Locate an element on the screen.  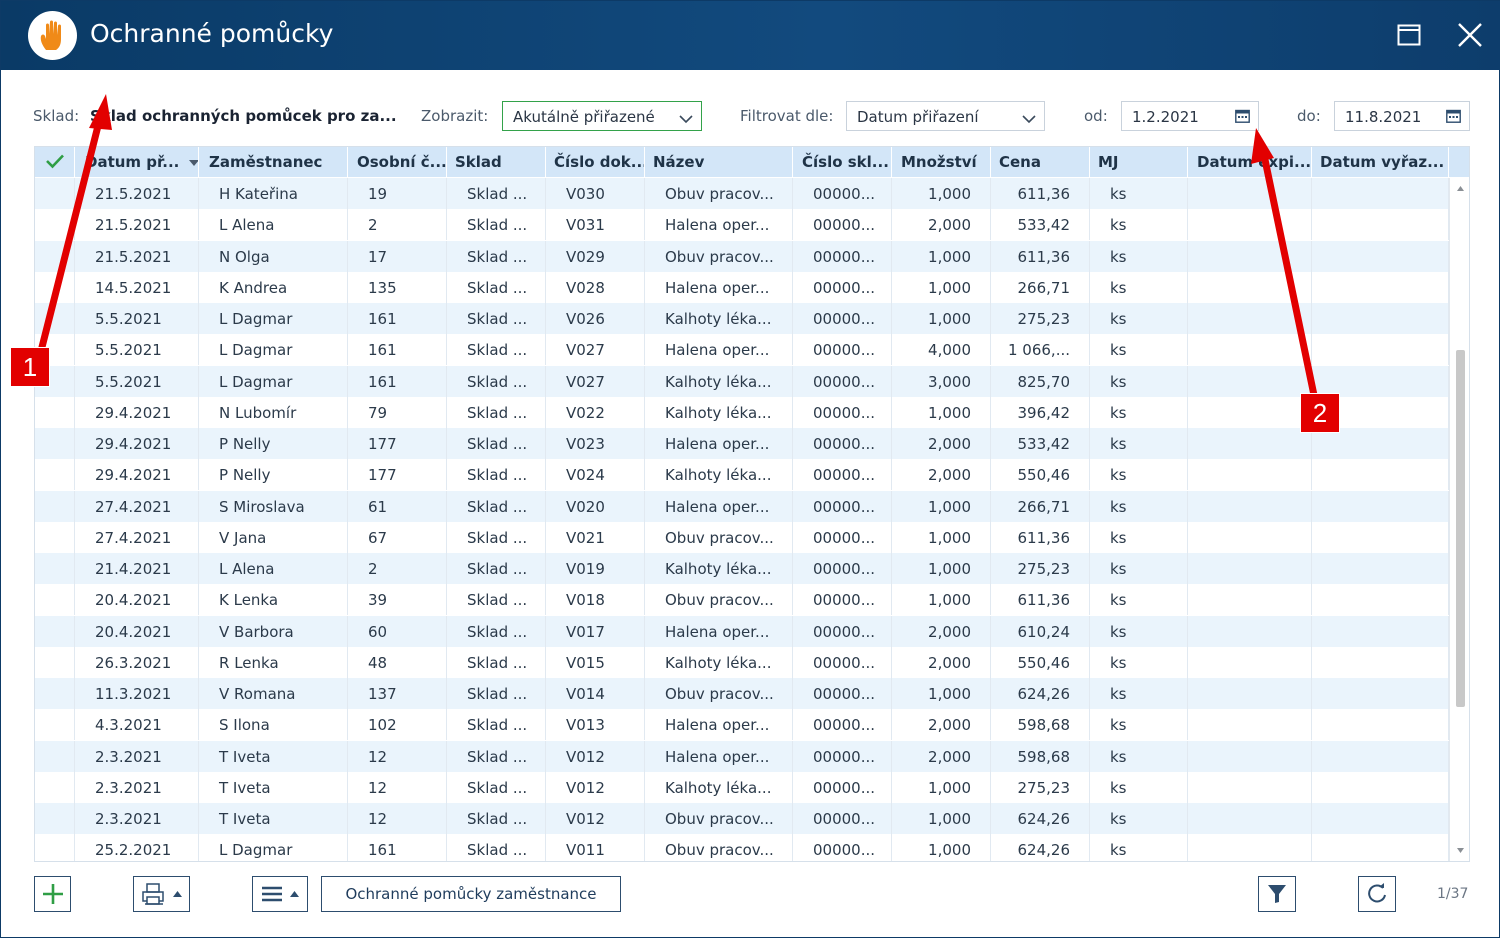
table-cell: V023 is located at coordinates (595, 443).